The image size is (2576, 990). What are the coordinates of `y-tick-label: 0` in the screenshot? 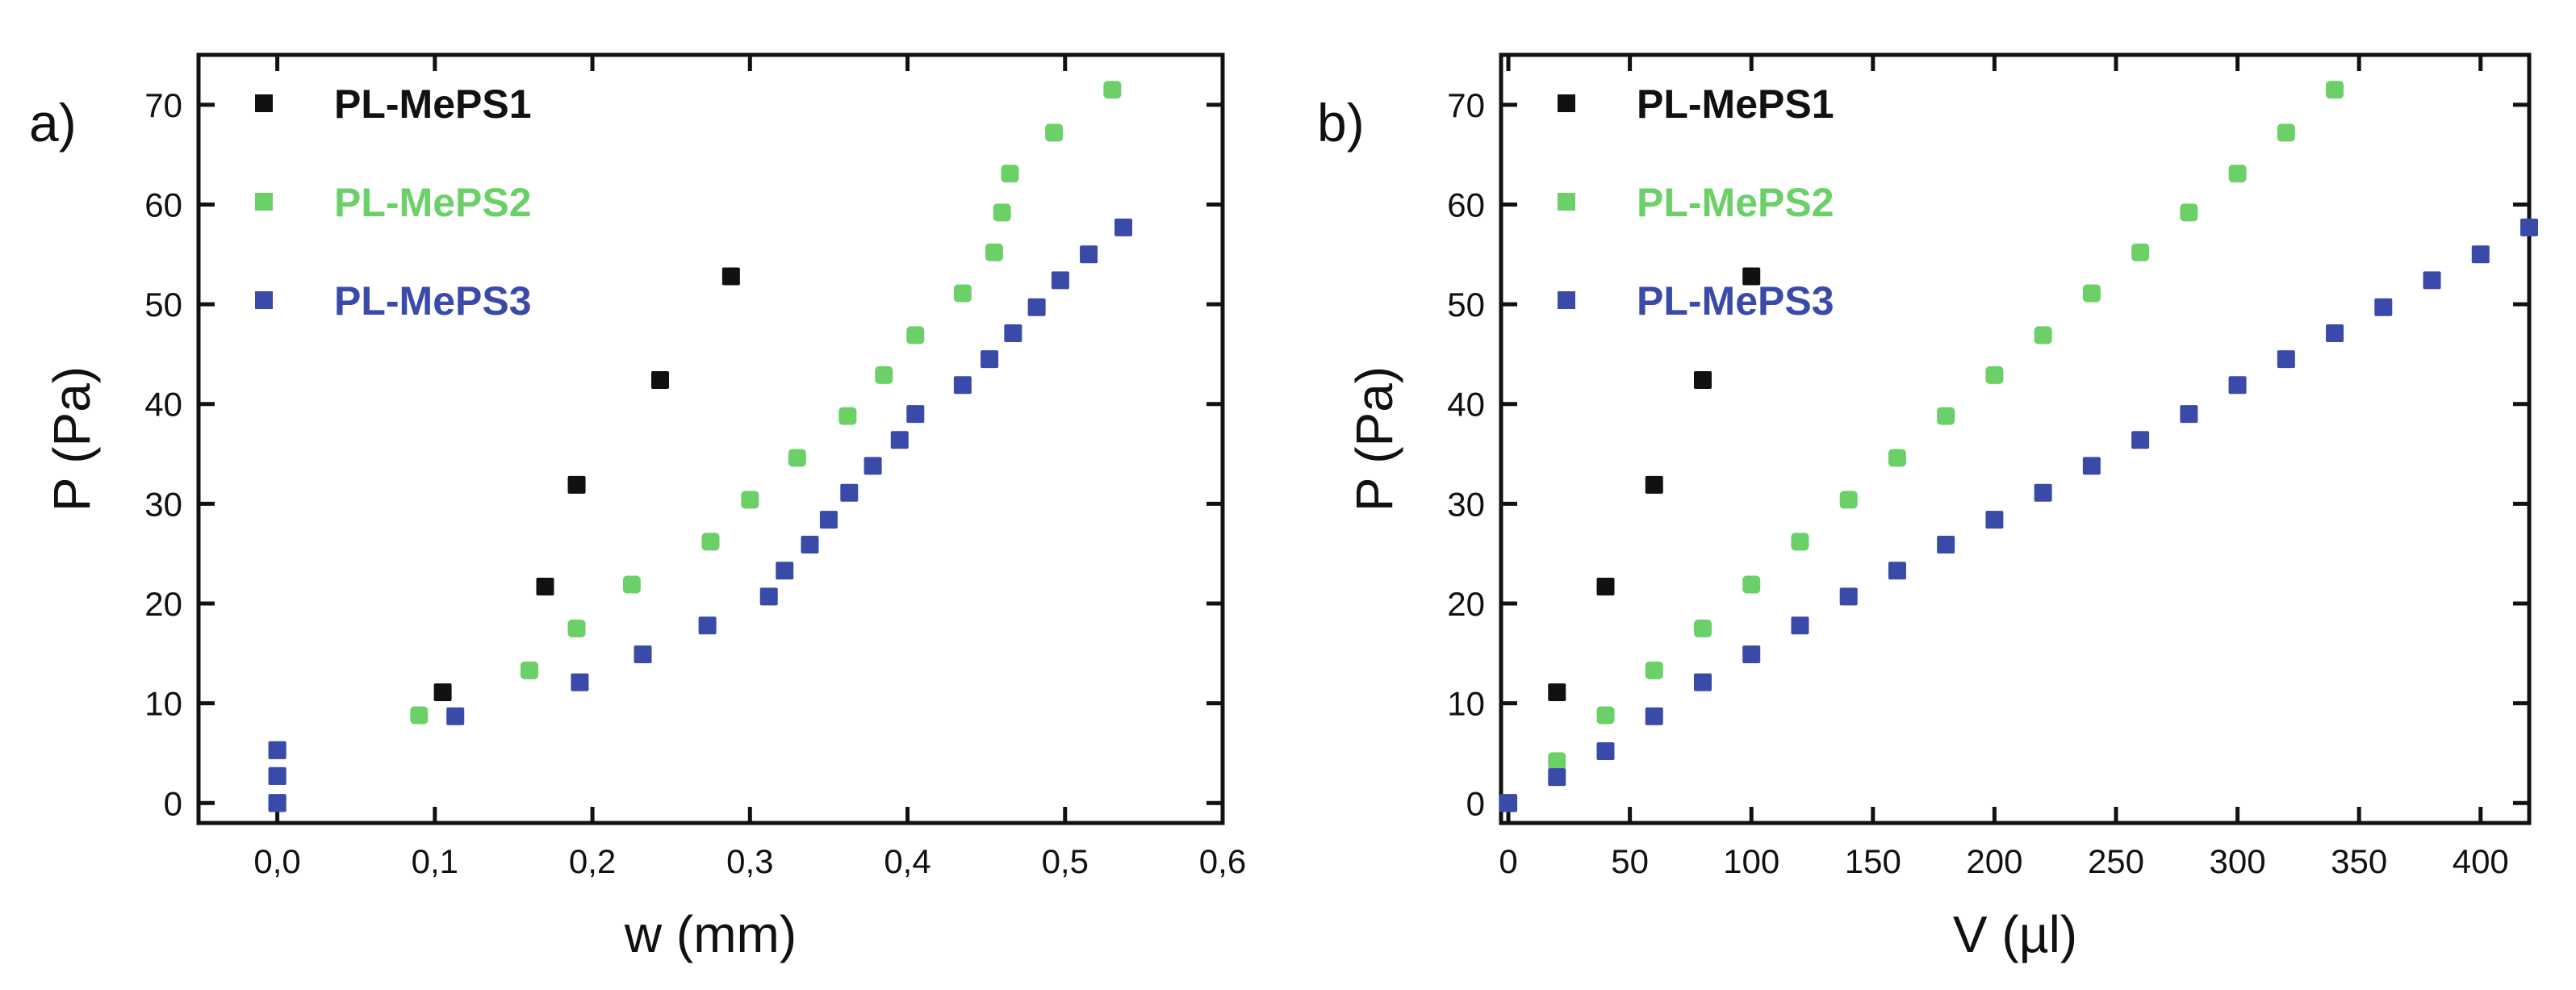 It's located at (1475, 803).